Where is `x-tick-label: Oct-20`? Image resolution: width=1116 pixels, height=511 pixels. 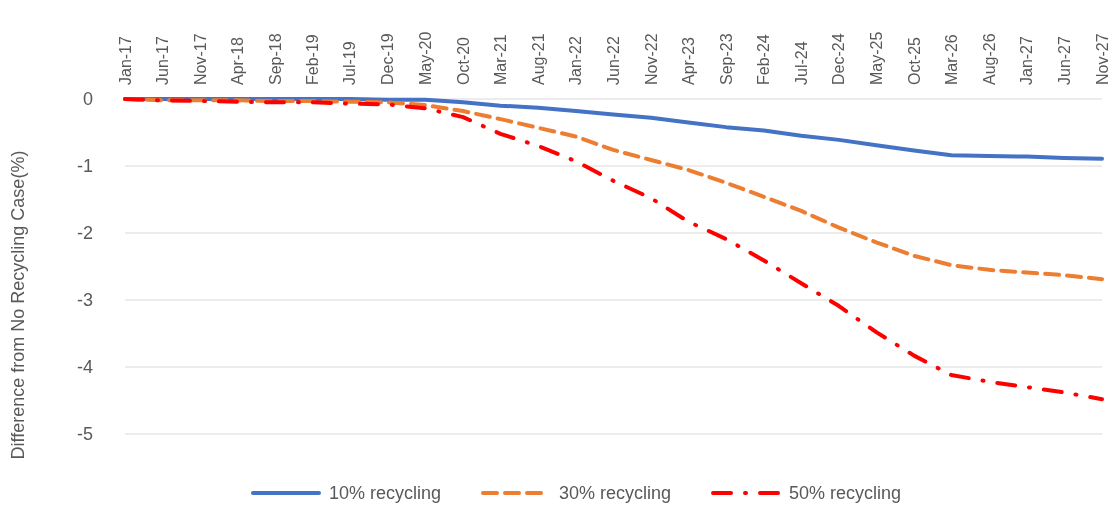 x-tick-label: Oct-20 is located at coordinates (463, 60).